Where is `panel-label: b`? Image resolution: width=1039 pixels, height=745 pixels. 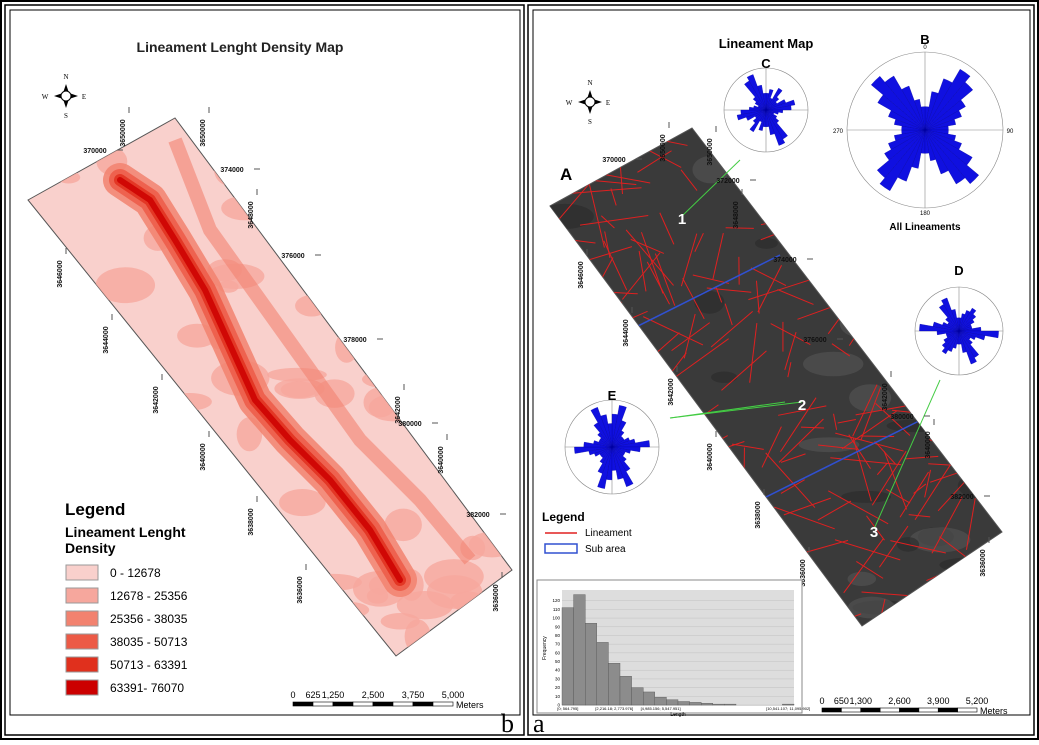 panel-label: b is located at coordinates (507, 723).